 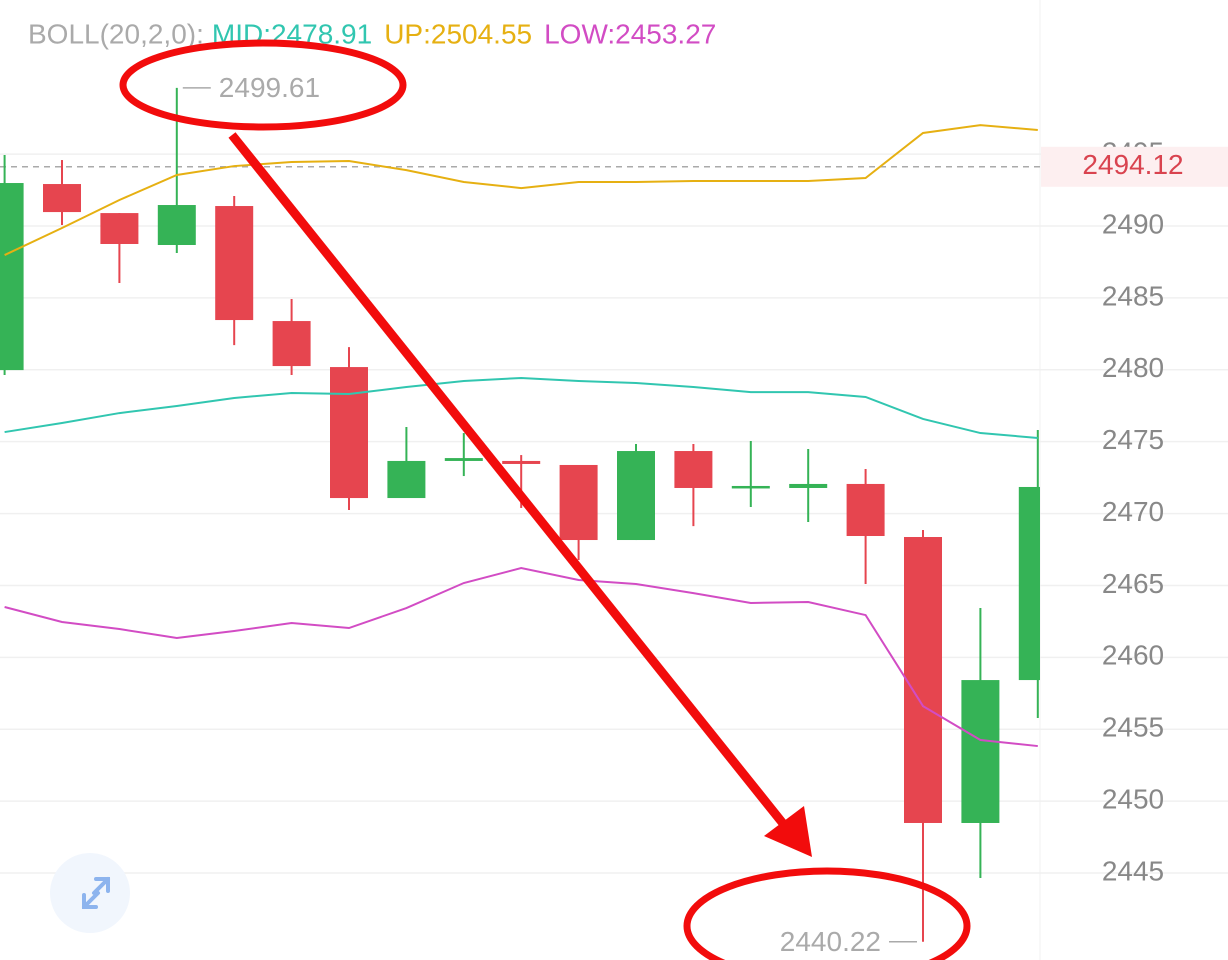 What do you see at coordinates (1133, 583) in the screenshot?
I see `y-tick-label: 2465` at bounding box center [1133, 583].